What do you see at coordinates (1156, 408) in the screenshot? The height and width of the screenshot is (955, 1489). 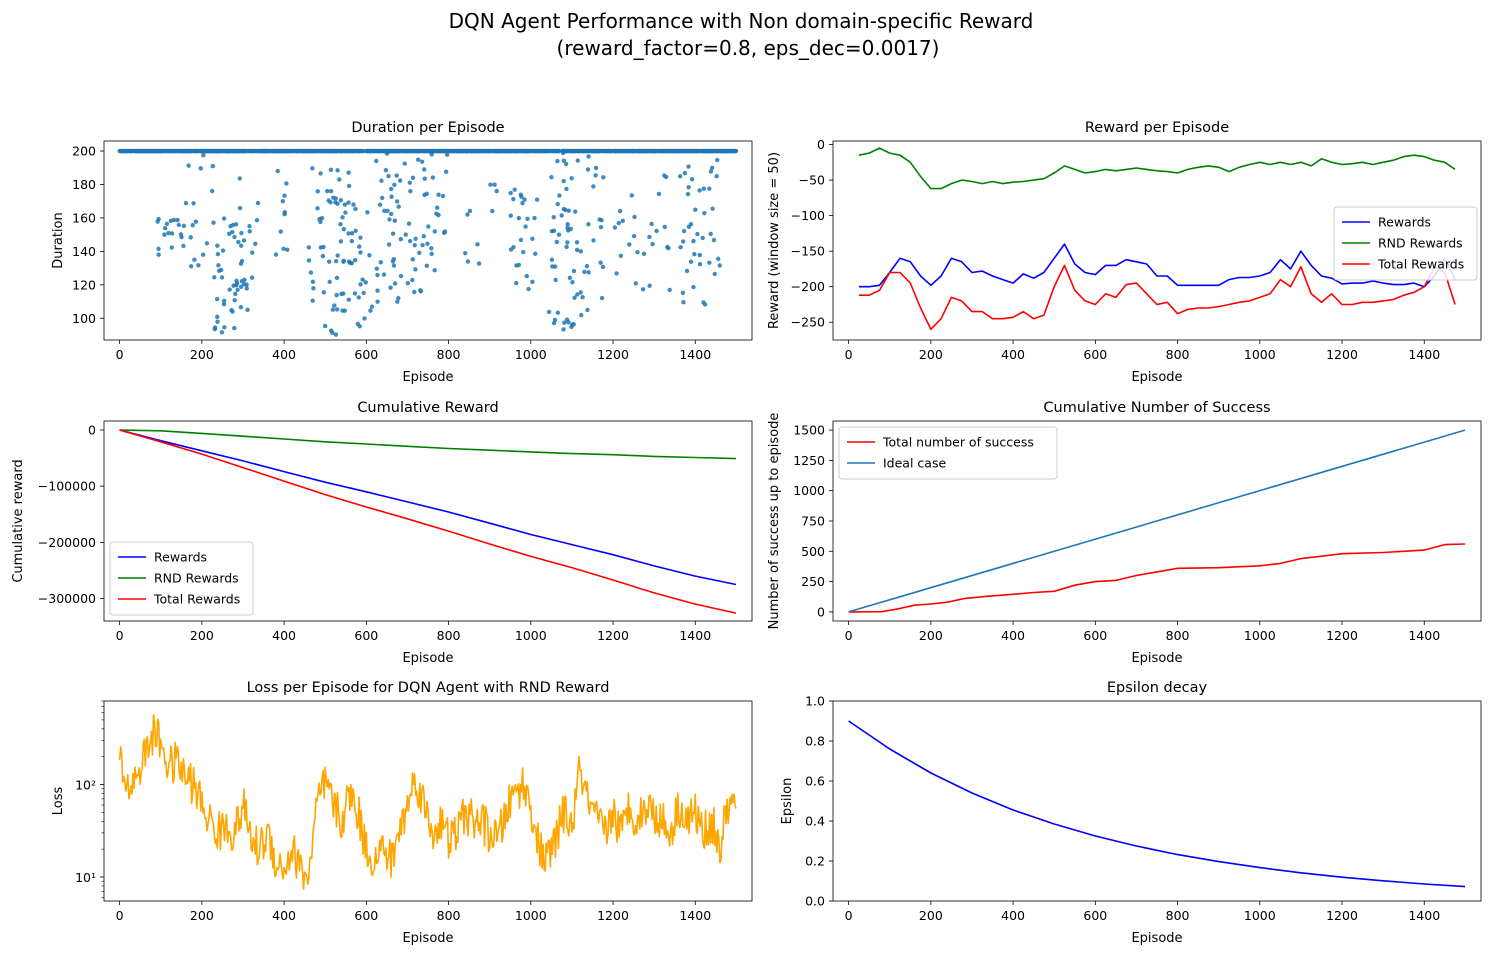 I see `subplot-title: Cumulative Number of Success` at bounding box center [1156, 408].